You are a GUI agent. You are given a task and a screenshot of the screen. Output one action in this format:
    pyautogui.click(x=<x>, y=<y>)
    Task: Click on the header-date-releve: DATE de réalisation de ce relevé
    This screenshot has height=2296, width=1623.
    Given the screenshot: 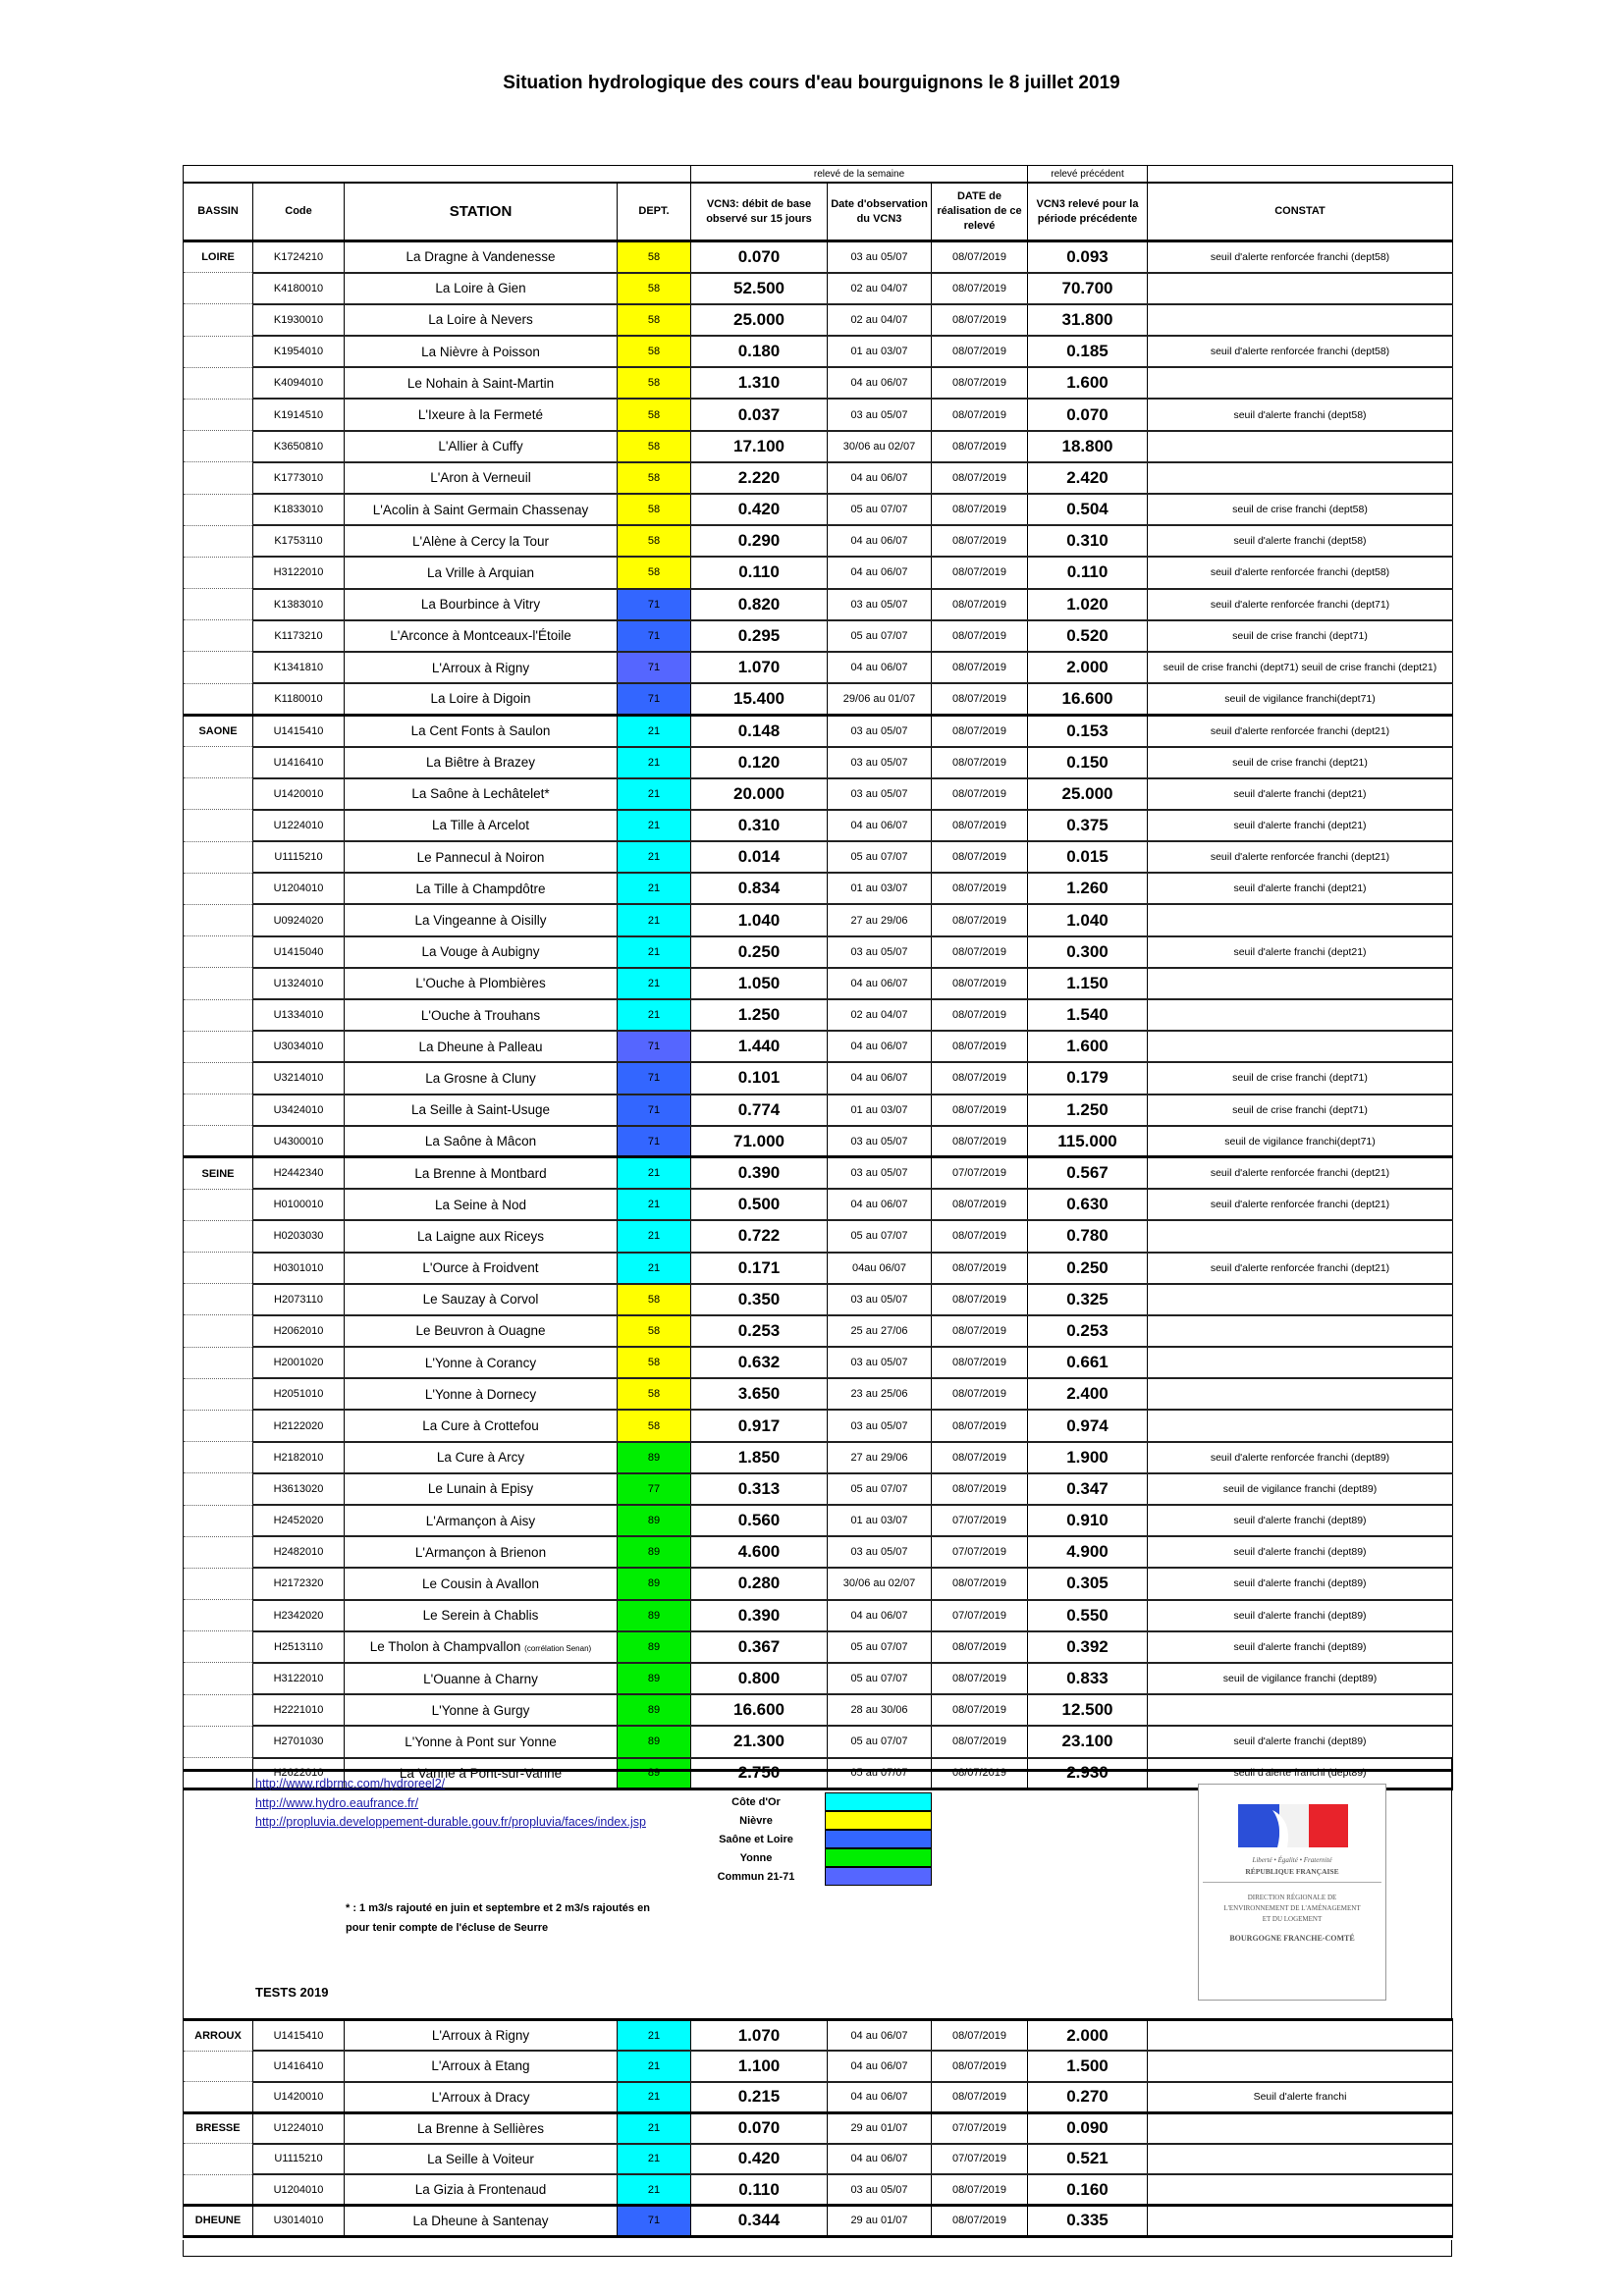 What is the action you would take?
    pyautogui.click(x=979, y=212)
    